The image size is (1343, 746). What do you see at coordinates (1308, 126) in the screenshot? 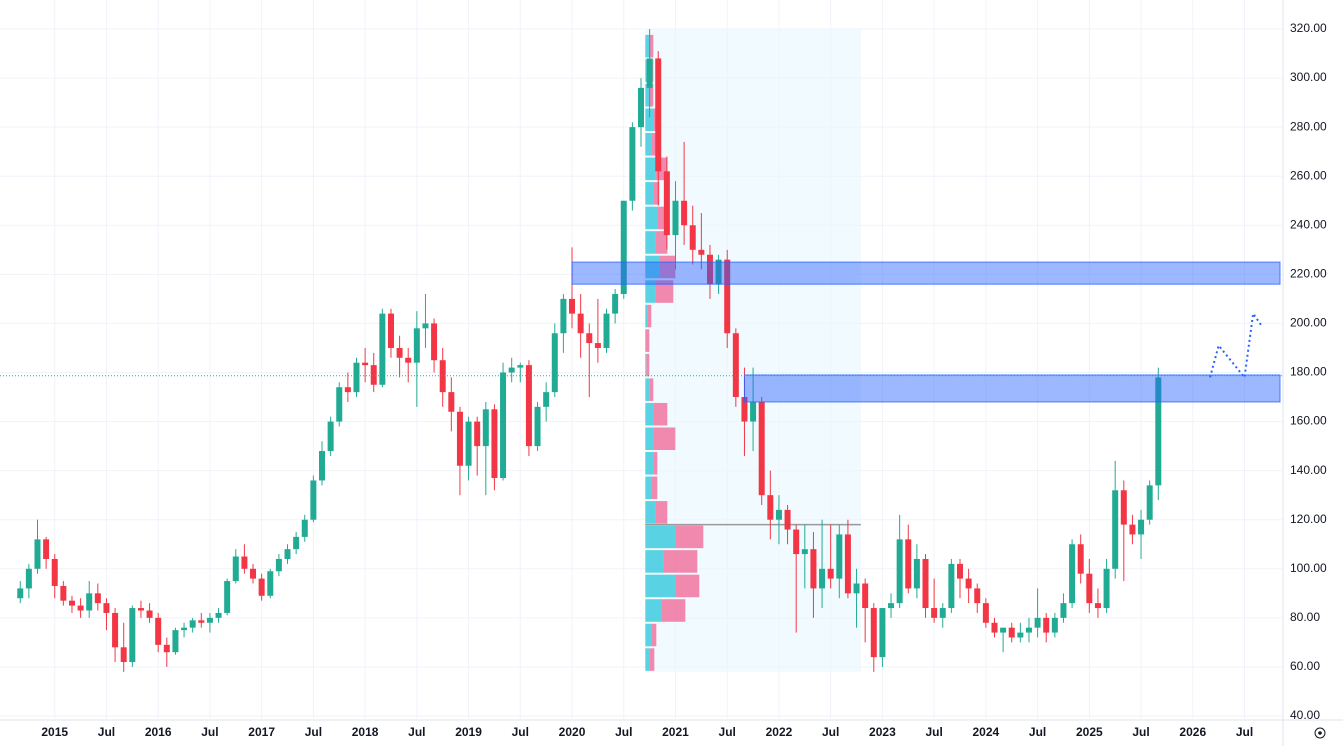
I see `y-tick-label: 280.00` at bounding box center [1308, 126].